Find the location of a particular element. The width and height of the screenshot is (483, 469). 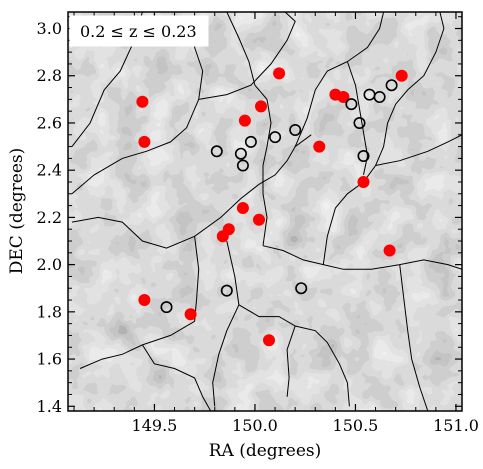

y-tick-label-5: 2.4 is located at coordinates (49, 170).